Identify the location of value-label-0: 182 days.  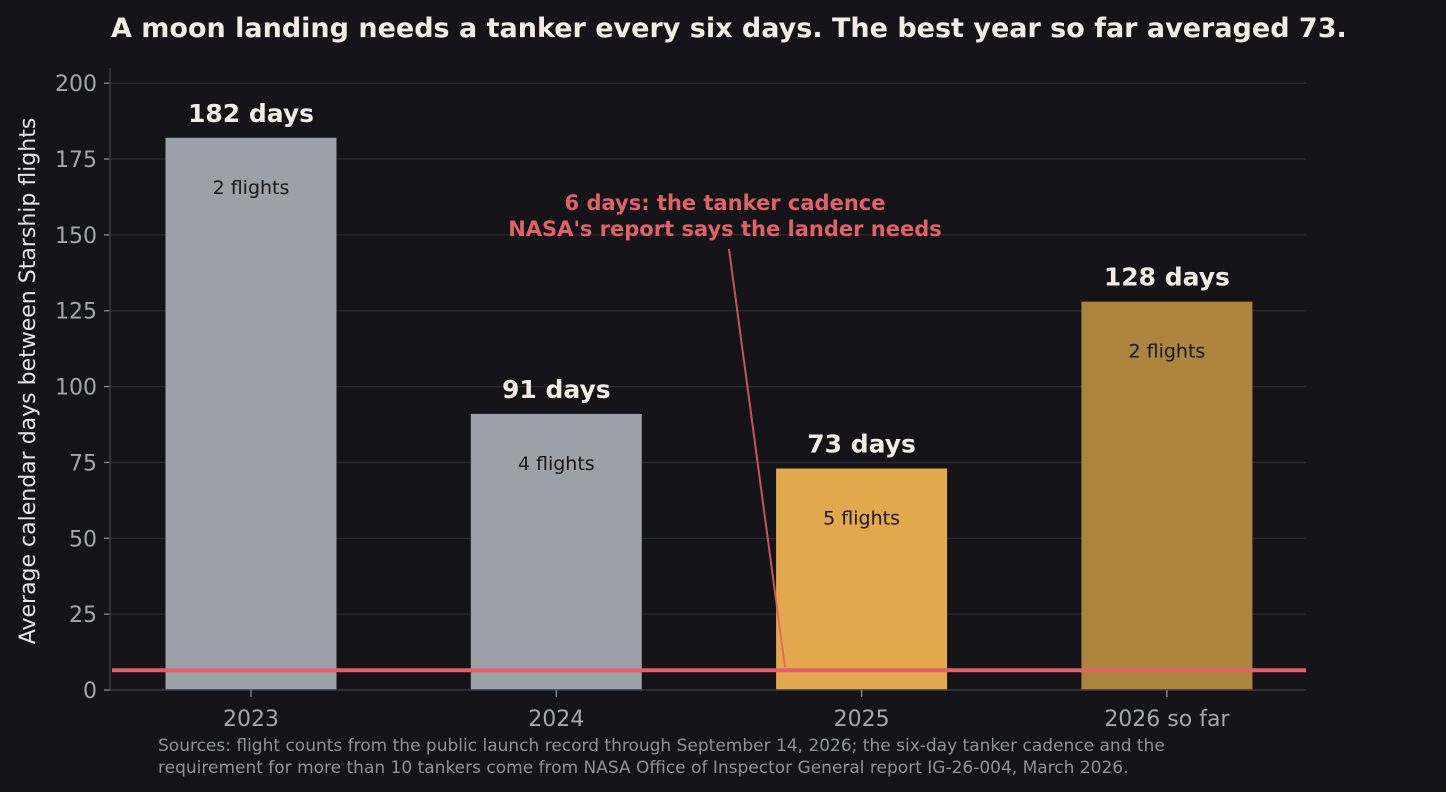
(251, 113).